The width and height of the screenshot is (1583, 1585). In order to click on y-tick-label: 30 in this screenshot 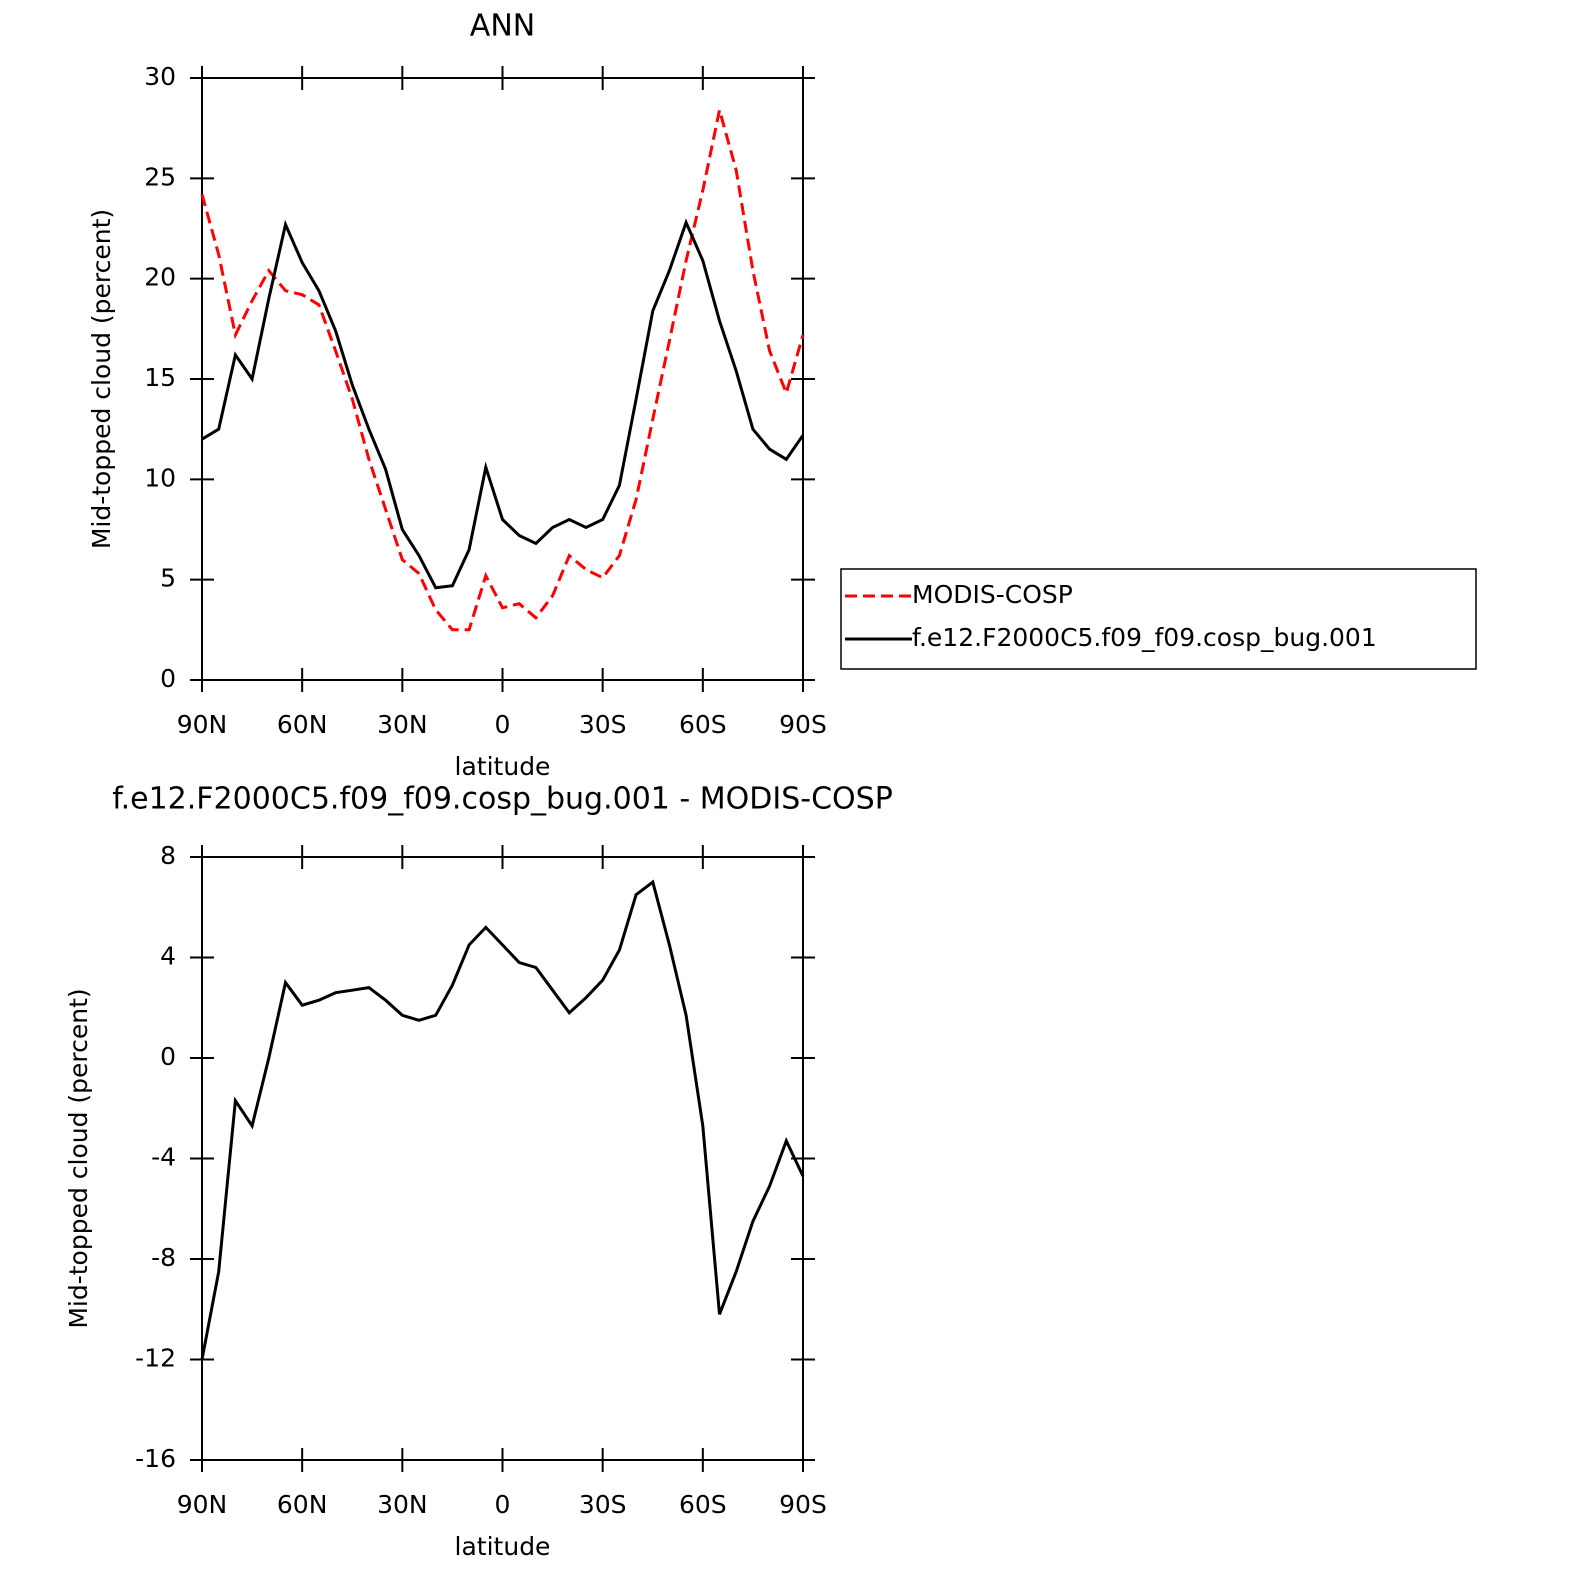, I will do `click(160, 76)`.